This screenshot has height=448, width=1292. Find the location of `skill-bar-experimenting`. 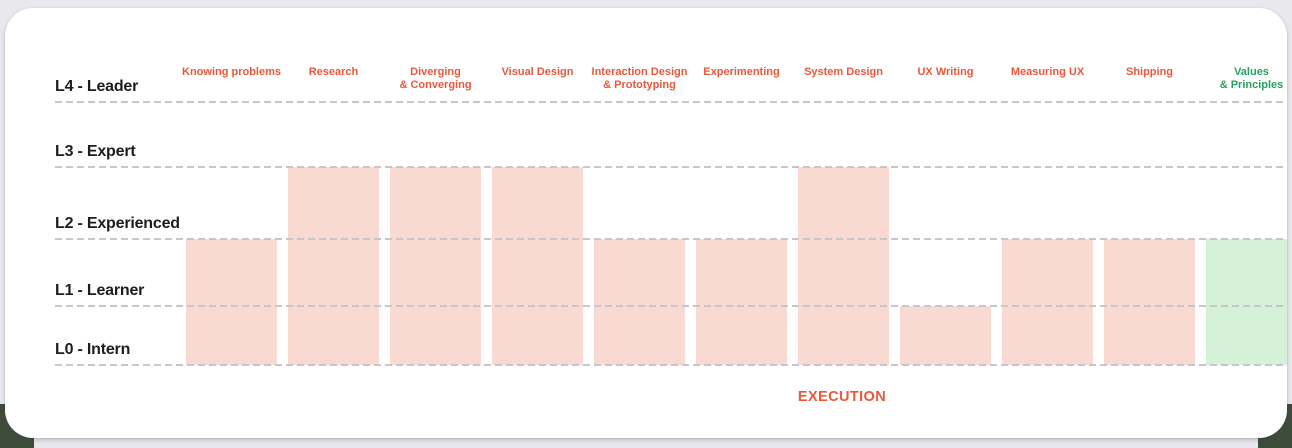

skill-bar-experimenting is located at coordinates (741, 302).